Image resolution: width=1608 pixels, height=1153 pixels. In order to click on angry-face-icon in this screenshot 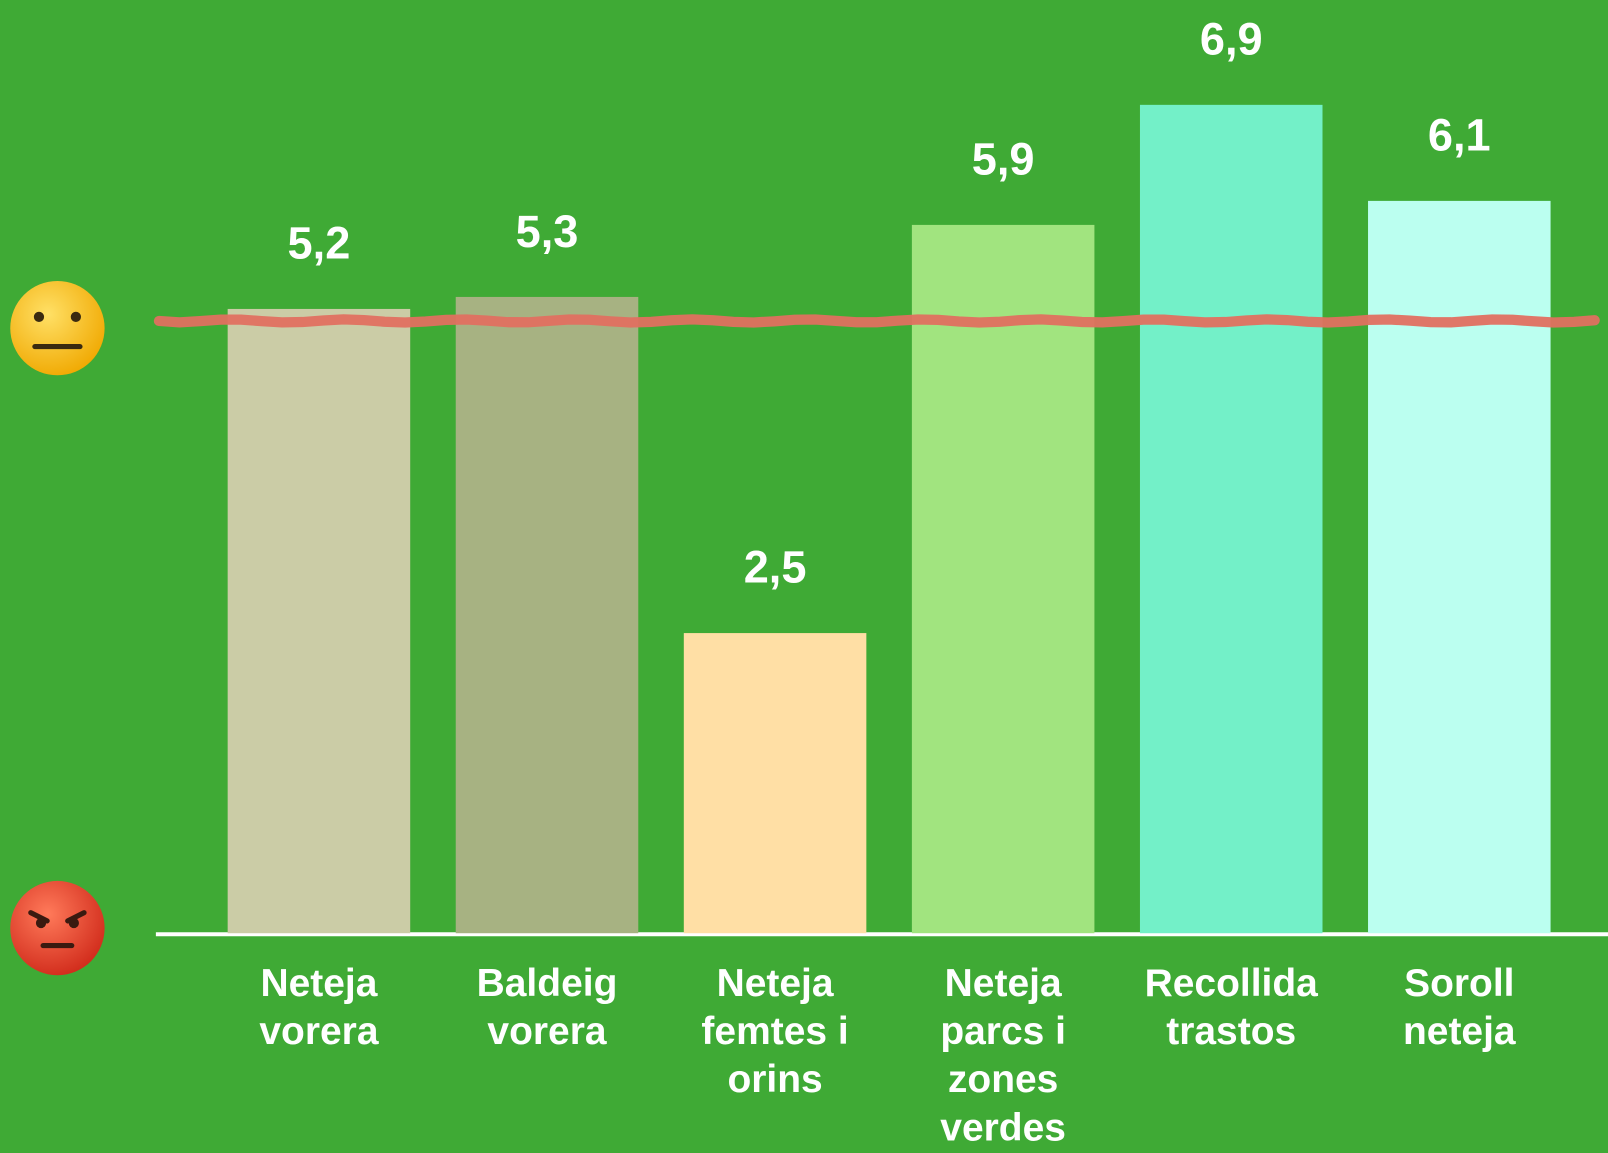, I will do `click(57, 928)`.